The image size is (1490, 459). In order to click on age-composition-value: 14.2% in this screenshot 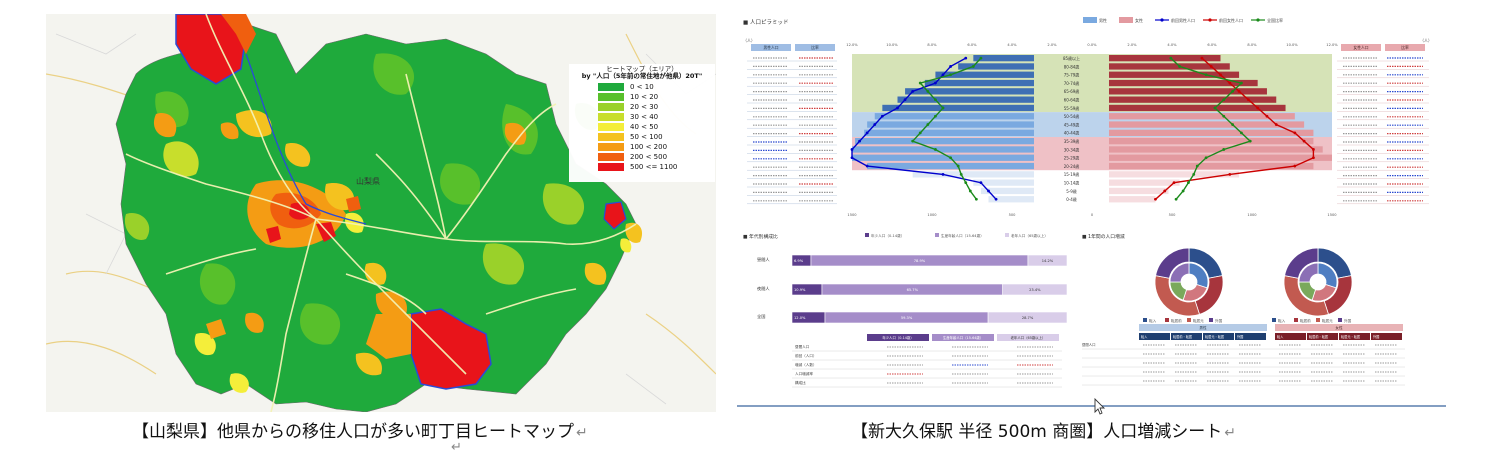, I will do `click(1048, 261)`.